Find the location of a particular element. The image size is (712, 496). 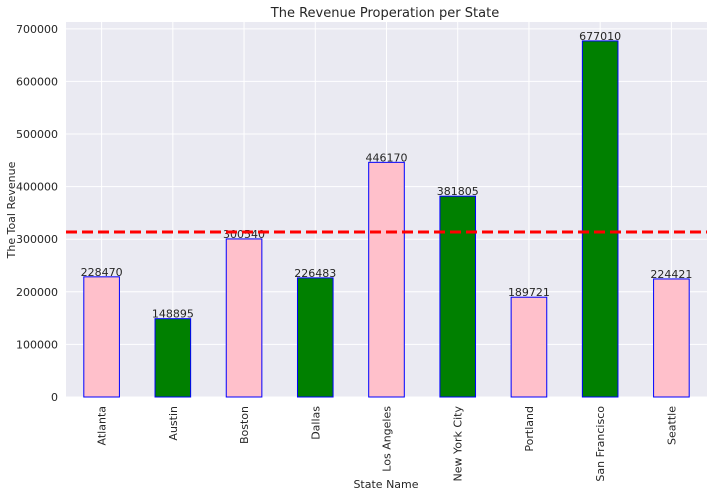

bar-value-label: 300540 is located at coordinates (244, 234).